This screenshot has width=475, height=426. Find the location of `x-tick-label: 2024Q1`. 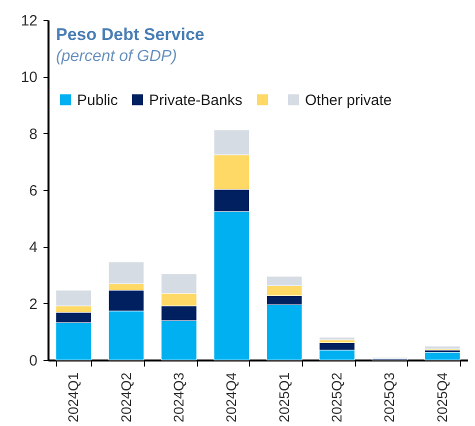

x-tick-label: 2024Q1 is located at coordinates (73, 397).